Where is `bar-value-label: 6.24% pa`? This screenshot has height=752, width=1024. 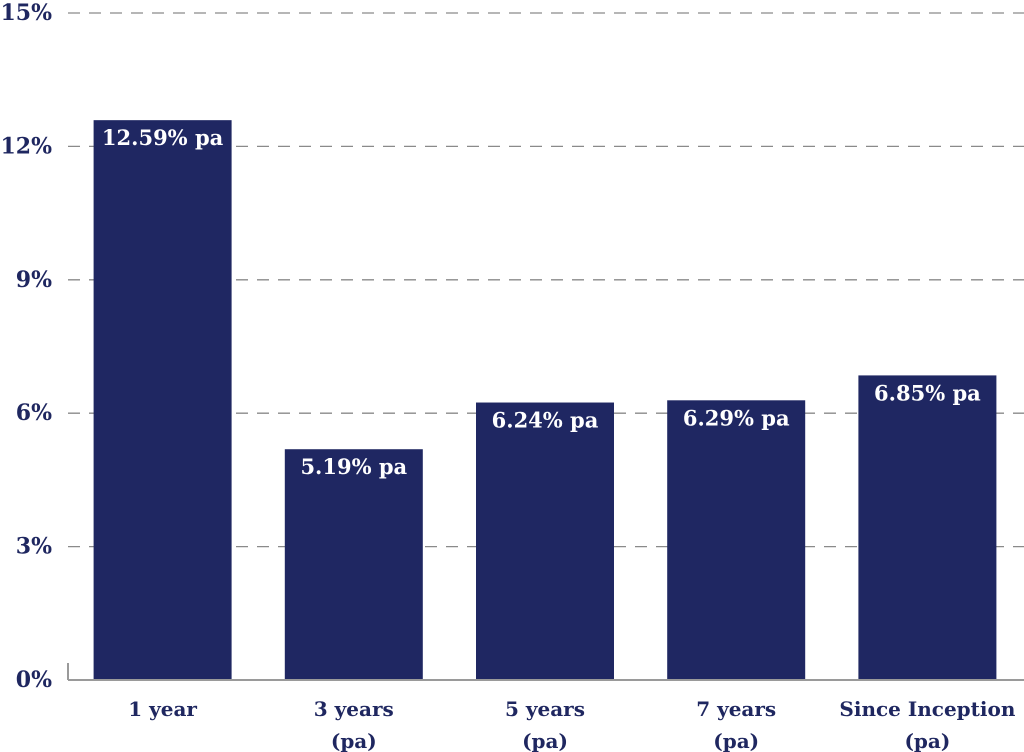
bar-value-label: 6.24% pa is located at coordinates (545, 420).